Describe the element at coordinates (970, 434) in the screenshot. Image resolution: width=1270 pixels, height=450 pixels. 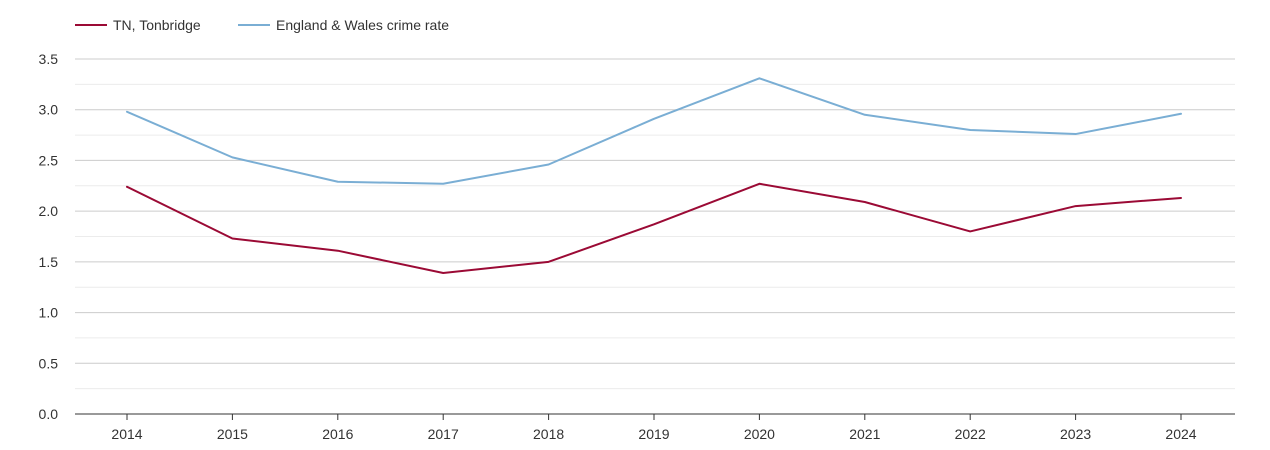
I see `x-tick-label: 2022` at that location.